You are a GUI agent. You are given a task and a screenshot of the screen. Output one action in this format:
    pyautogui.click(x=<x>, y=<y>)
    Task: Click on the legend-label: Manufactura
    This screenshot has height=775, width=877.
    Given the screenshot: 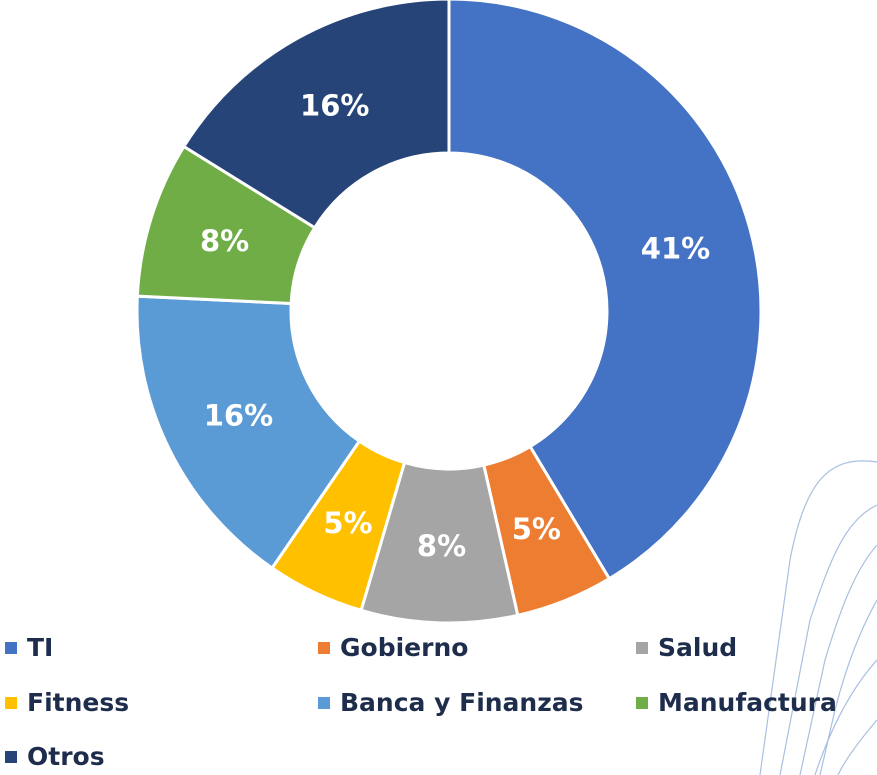 What is the action you would take?
    pyautogui.click(x=747, y=702)
    